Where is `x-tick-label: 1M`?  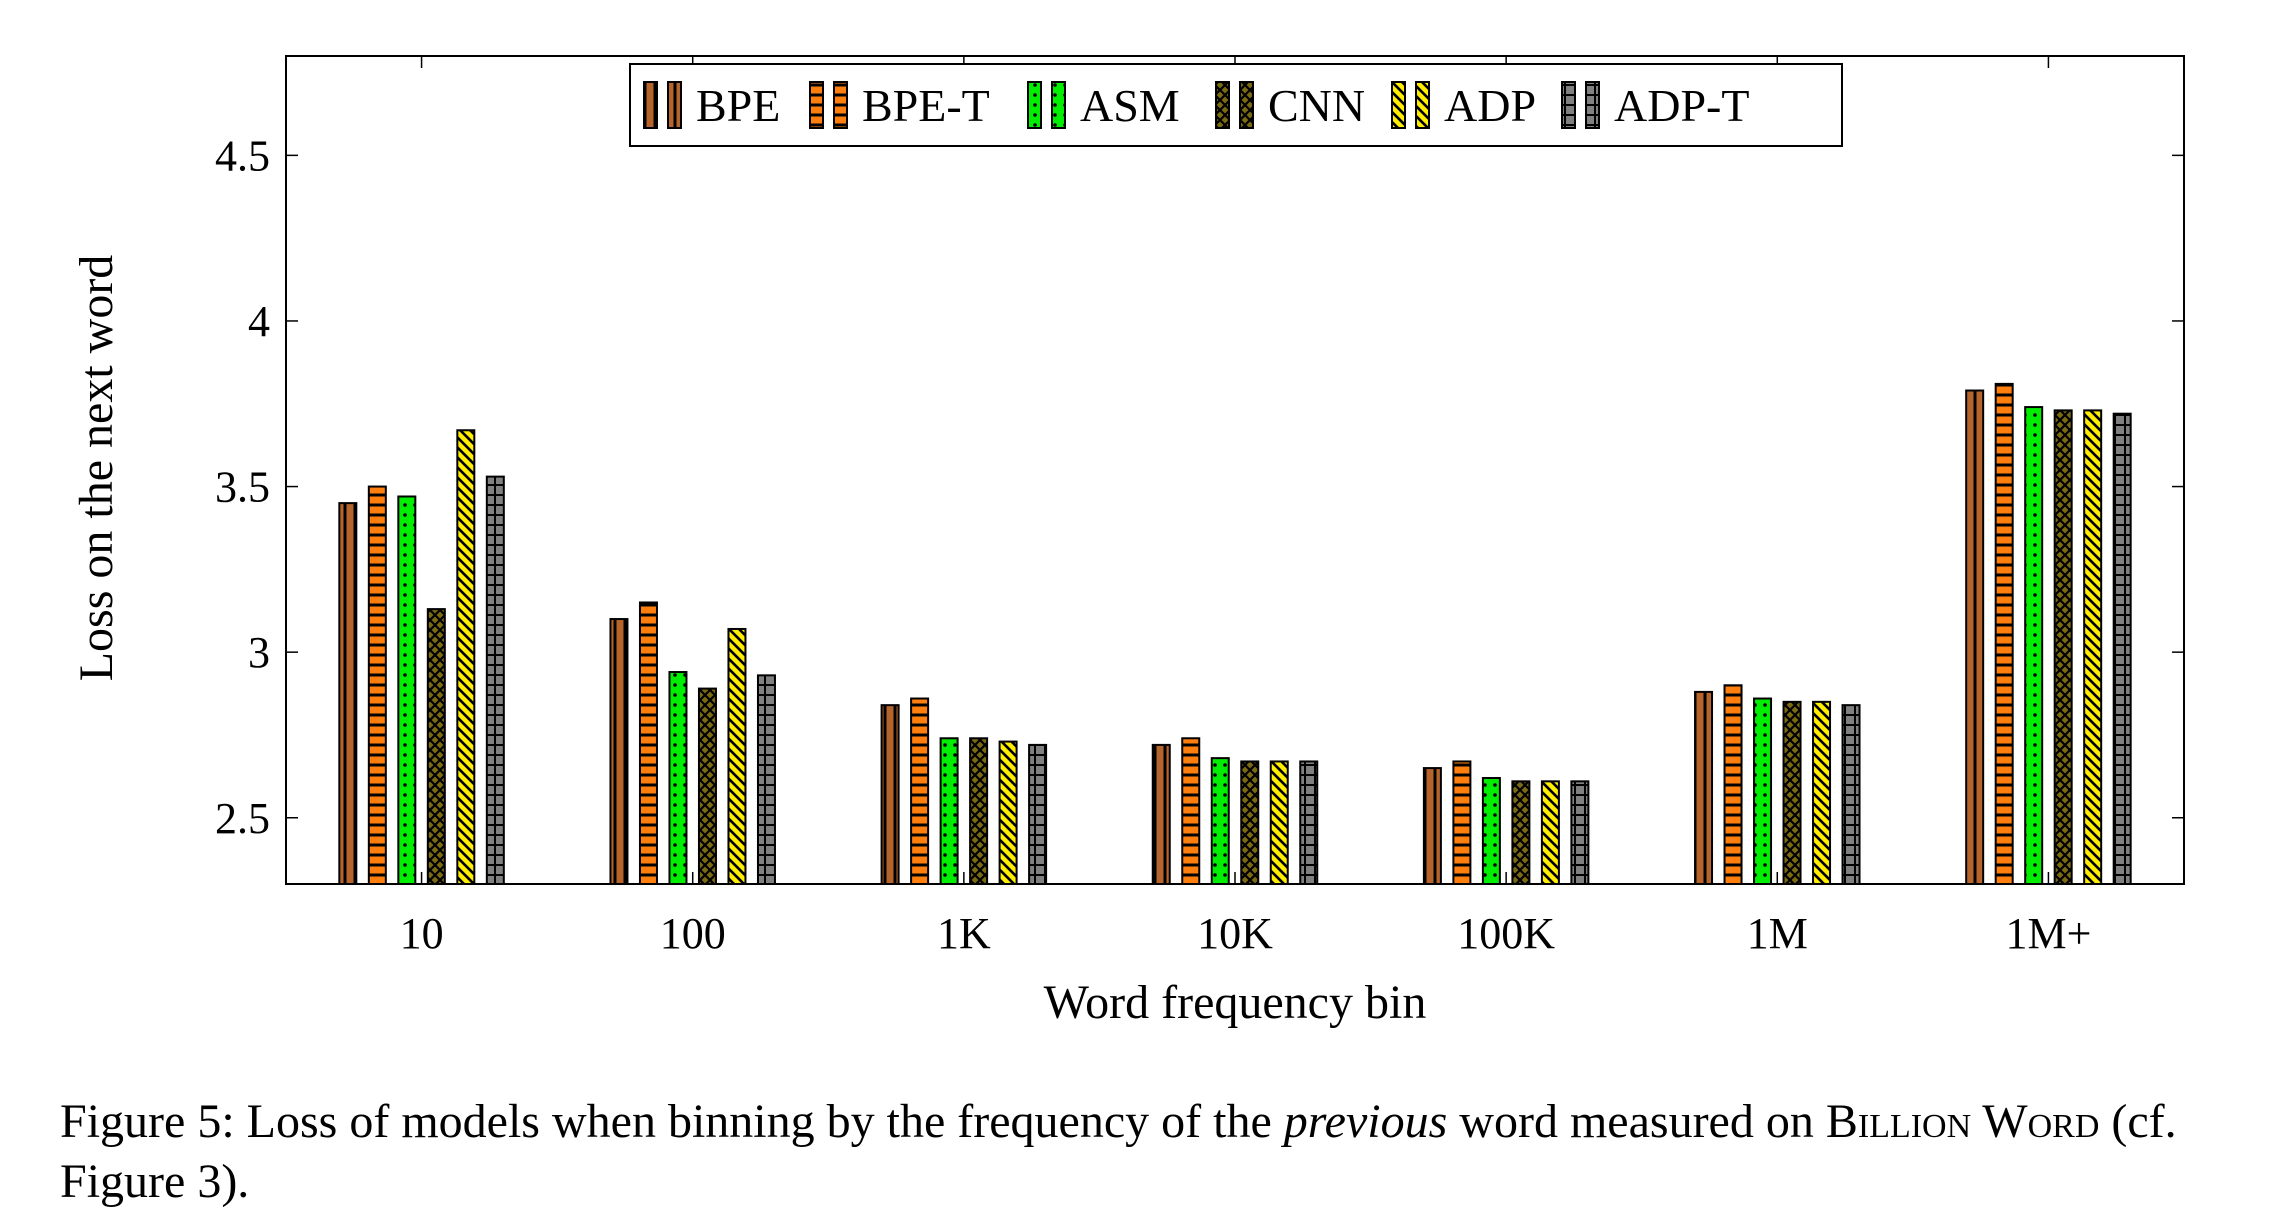 x-tick-label: 1M is located at coordinates (1777, 933).